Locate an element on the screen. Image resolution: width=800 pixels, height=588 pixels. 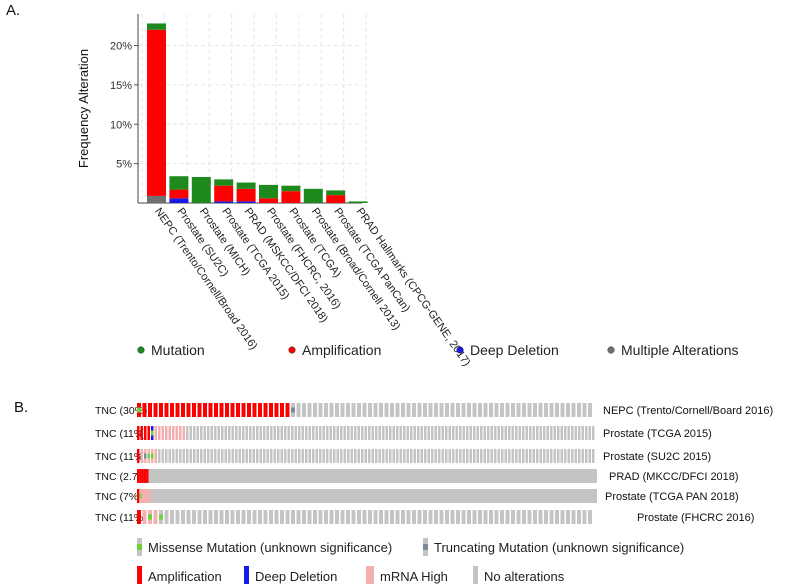
oncoprint-row: TNC (11%) Prostate (TCGA 2015) is located at coordinates (403, 433).